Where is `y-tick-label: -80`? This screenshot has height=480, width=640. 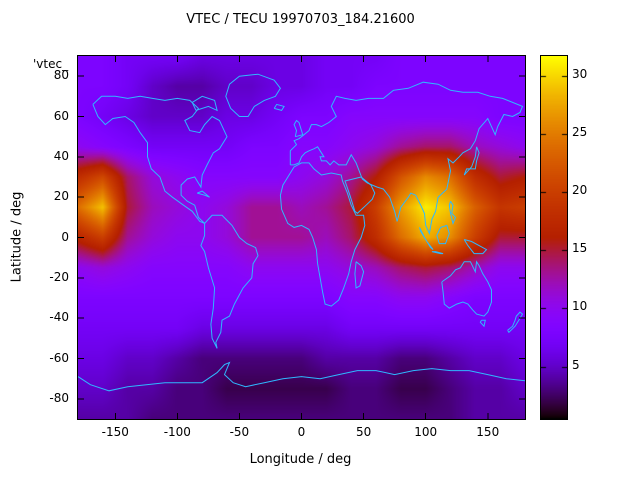 y-tick-label: -80 is located at coordinates (59, 397).